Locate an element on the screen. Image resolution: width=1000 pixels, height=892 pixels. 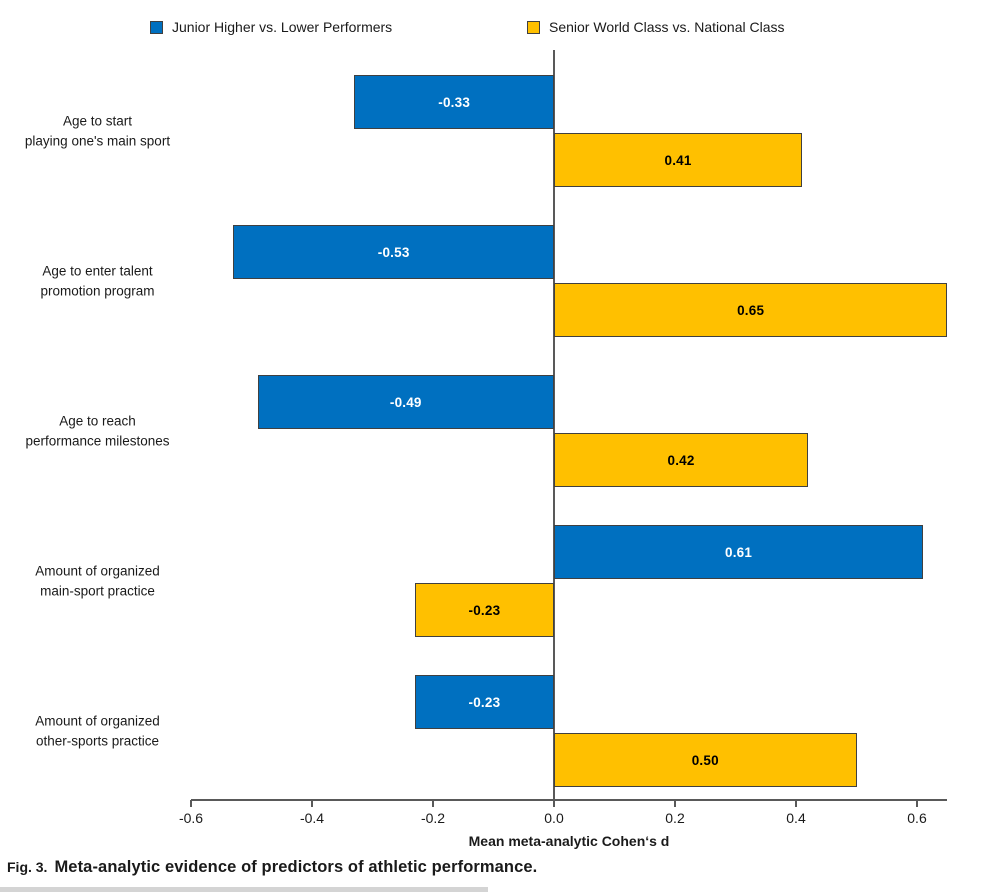
bar-junior: -0.53 is located at coordinates (393, 252).